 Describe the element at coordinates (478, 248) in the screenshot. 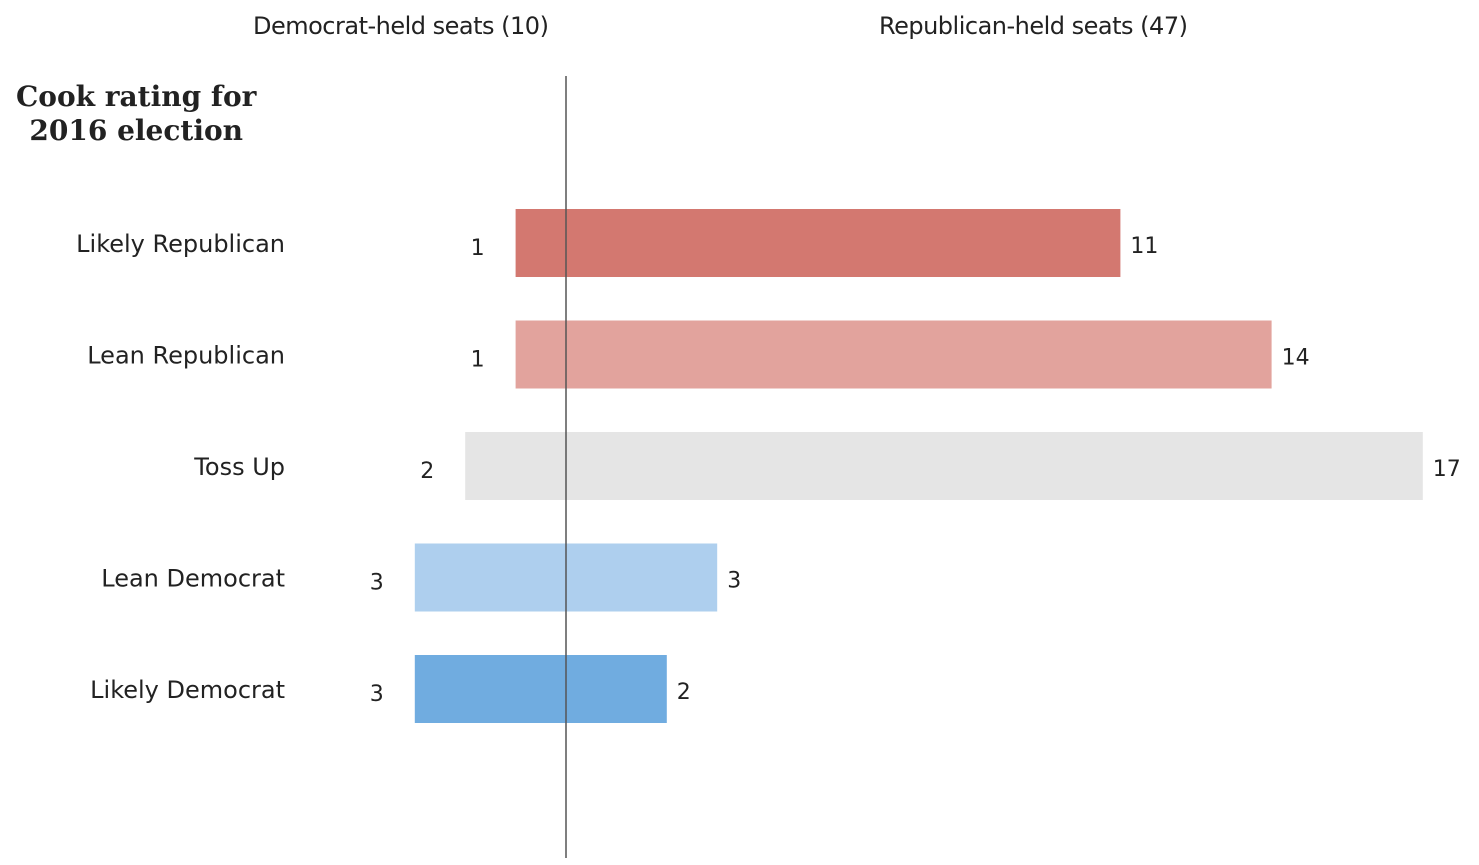

I see `democrat-value-likely-republican: 1` at that location.